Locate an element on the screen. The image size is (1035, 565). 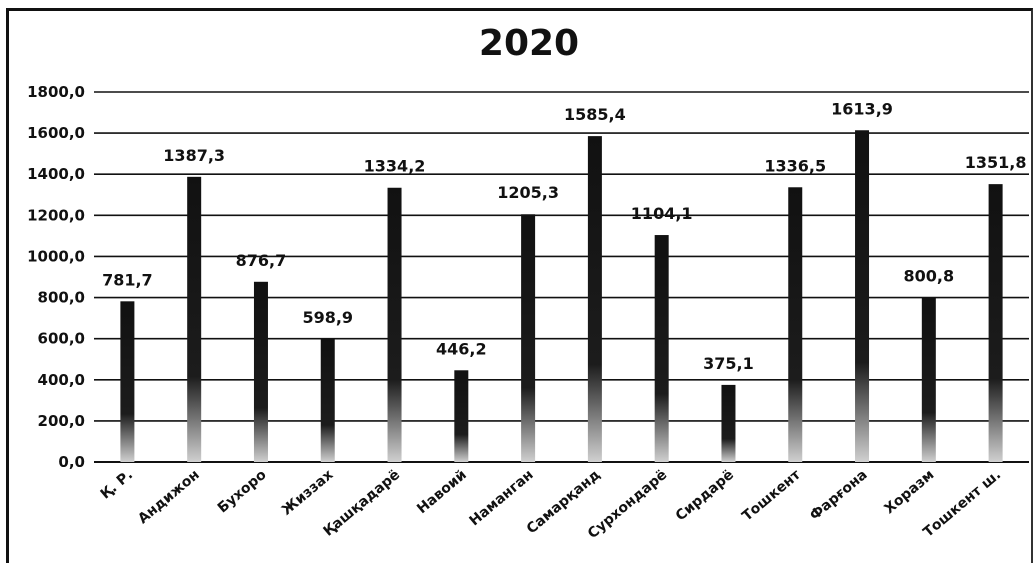
chart-title: 2020 is located at coordinates (529, 43).